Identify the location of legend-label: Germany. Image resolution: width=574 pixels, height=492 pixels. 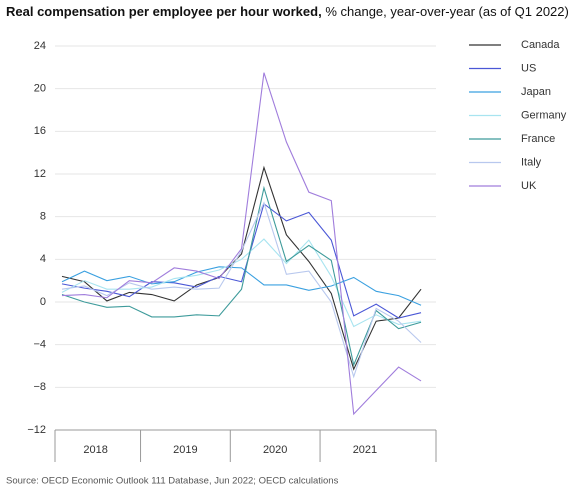
(544, 115).